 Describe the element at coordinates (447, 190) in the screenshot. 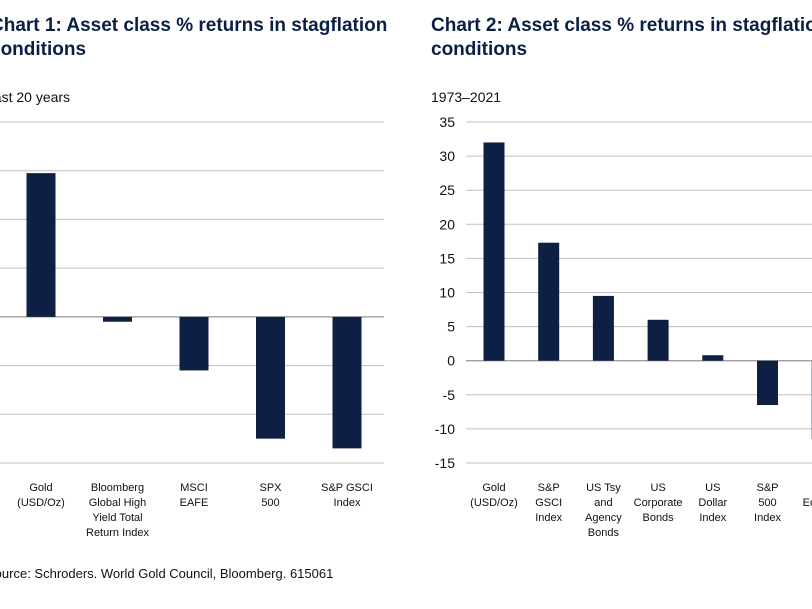

I see `chart-2-y-tick-label: 25` at that location.